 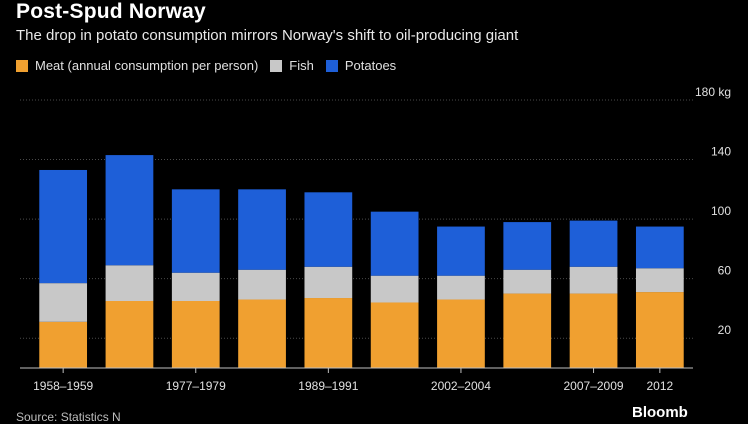 I want to click on x-tick-label: 2002–2004, so click(x=461, y=386).